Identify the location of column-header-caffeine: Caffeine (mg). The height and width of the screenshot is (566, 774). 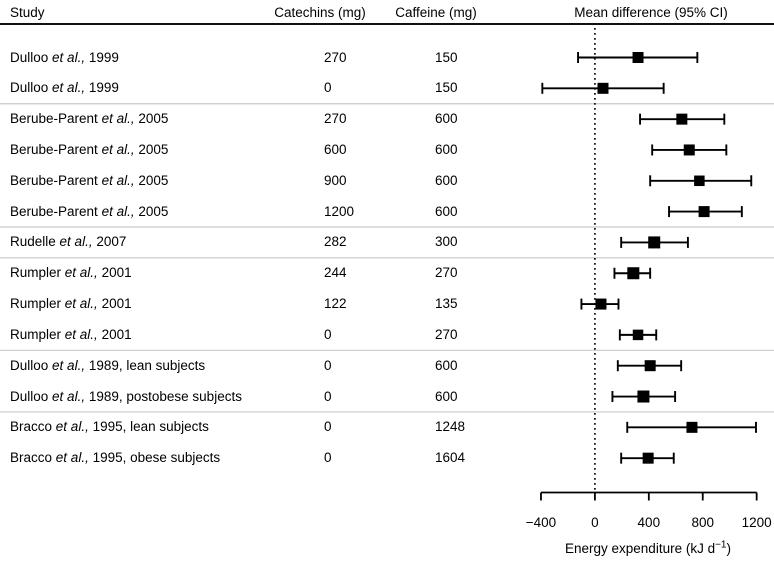
(436, 12).